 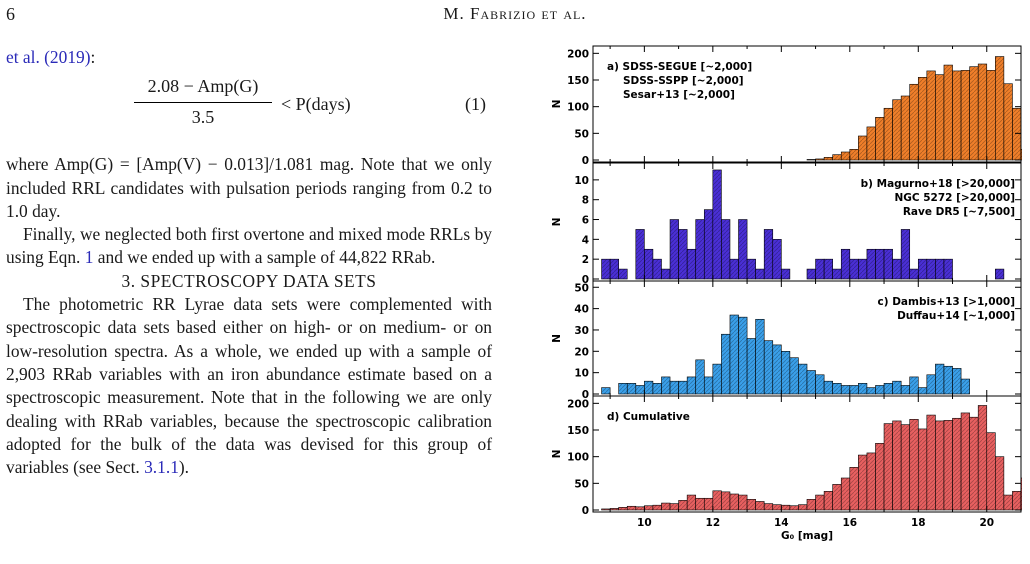 What do you see at coordinates (585, 280) in the screenshot?
I see `ytick-label-b-0: 0` at bounding box center [585, 280].